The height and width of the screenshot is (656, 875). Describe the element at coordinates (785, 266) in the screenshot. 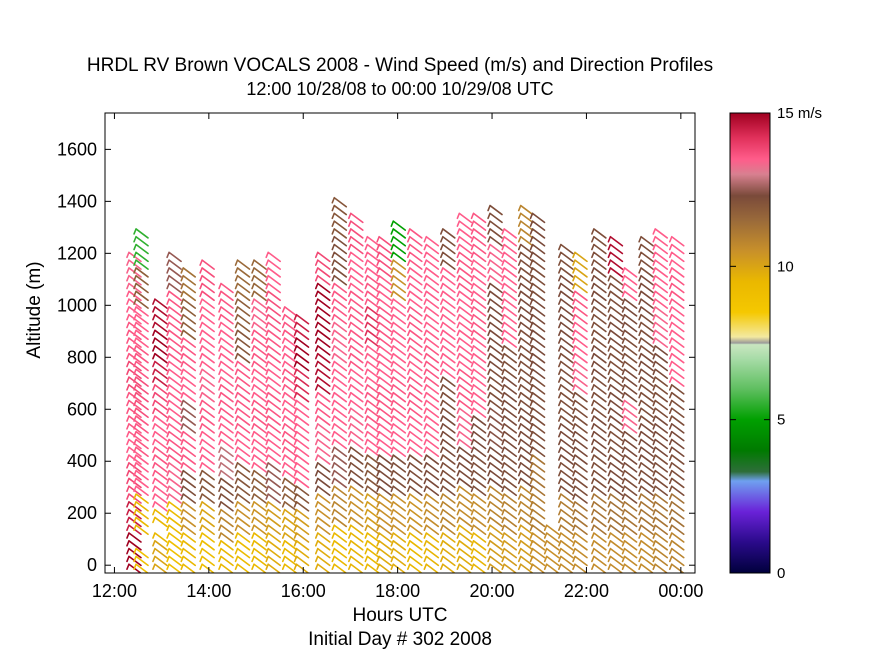

I see `colorbar-tick-label: 10` at that location.